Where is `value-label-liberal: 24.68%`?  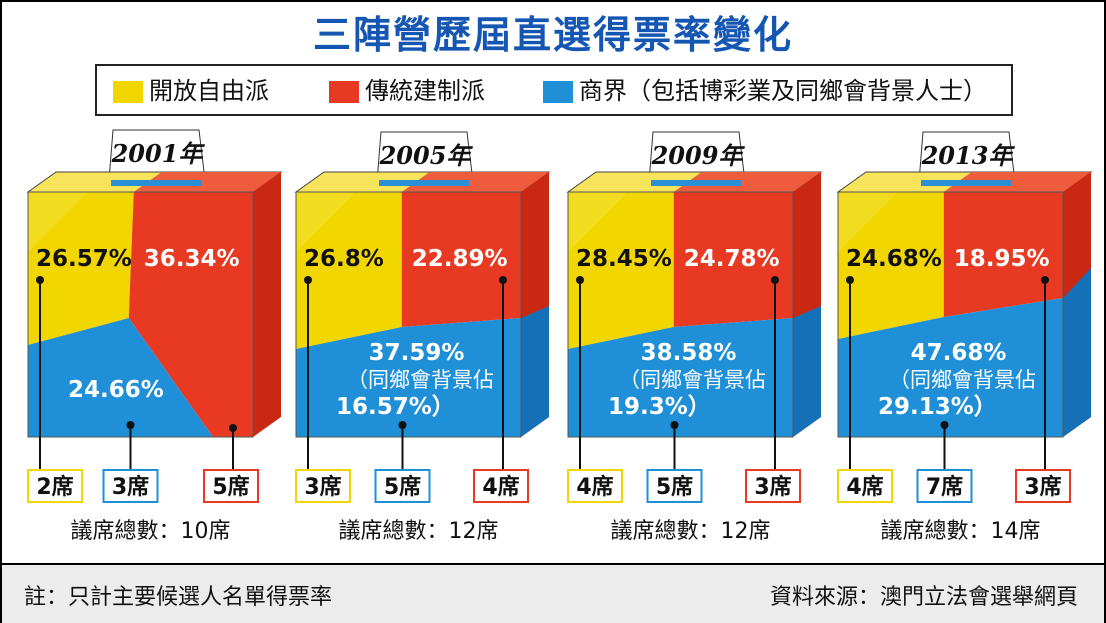 value-label-liberal: 24.68% is located at coordinates (894, 259).